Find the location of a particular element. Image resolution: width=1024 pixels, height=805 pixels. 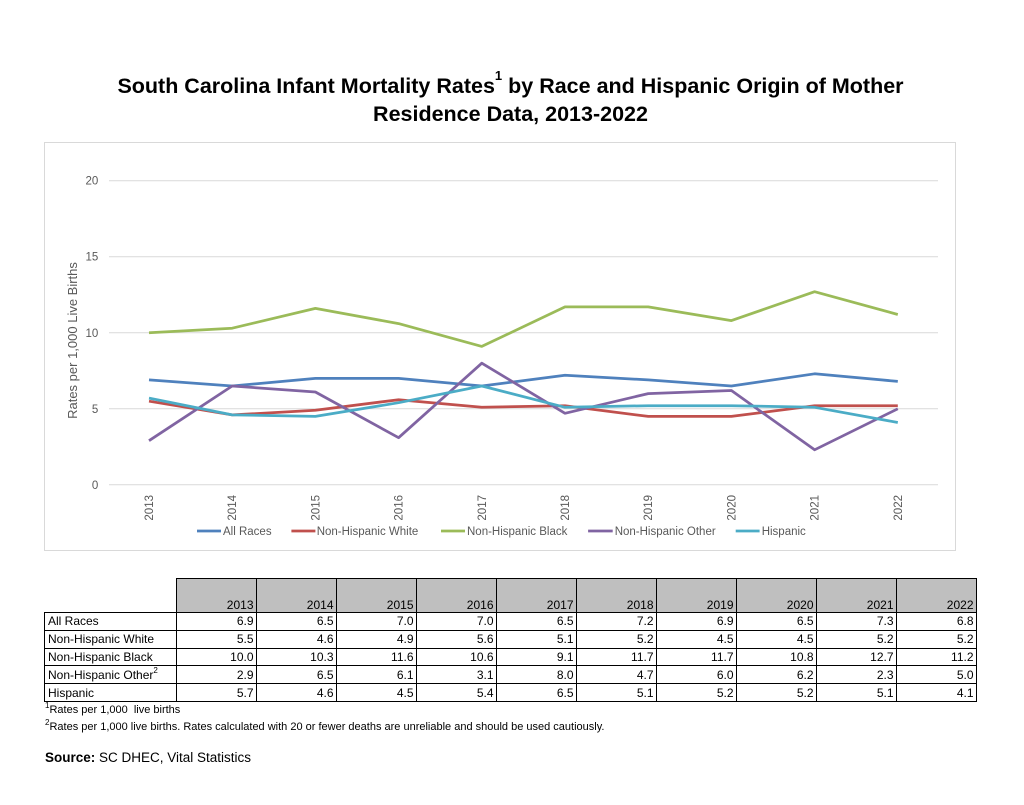

svg-text: Non-Hispanic Black is located at coordinates (517, 532).